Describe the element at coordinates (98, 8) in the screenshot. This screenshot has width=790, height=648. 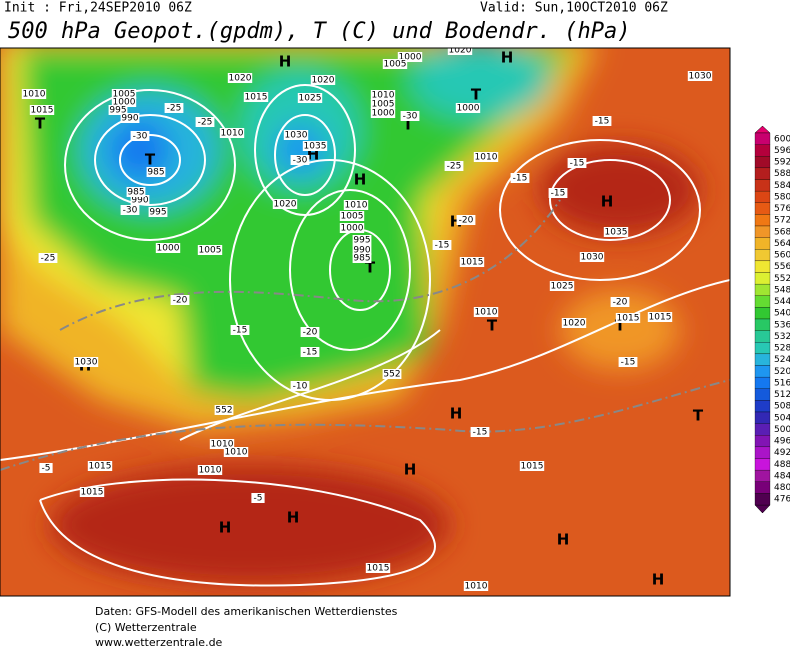
I see `init-time: Init : Fri,24SEP2010 06Z` at that location.